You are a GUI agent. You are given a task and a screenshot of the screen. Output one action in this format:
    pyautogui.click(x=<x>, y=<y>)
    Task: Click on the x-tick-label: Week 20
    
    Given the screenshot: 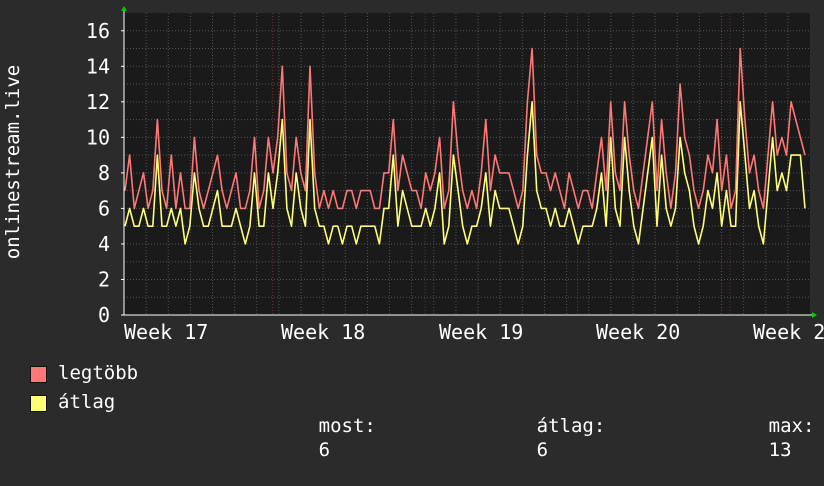 What is the action you would take?
    pyautogui.click(x=638, y=332)
    